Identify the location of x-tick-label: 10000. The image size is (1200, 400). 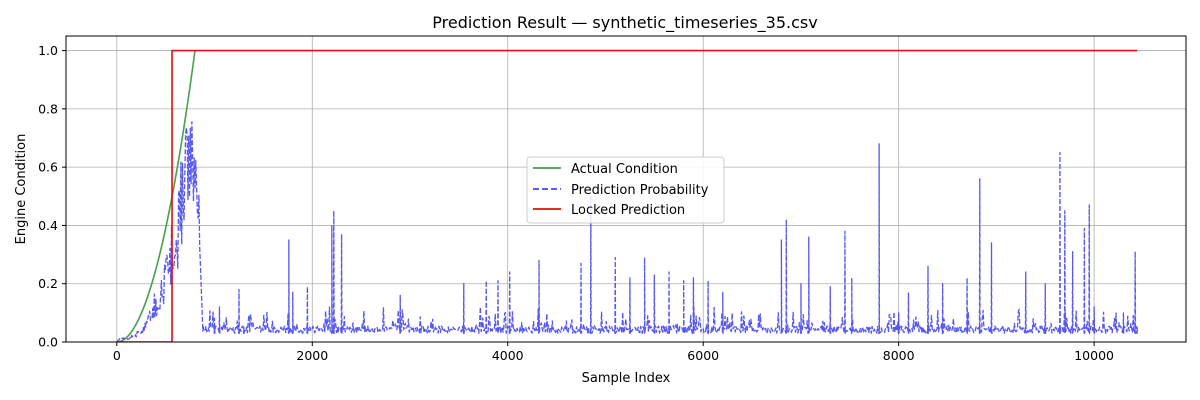
(1094, 355).